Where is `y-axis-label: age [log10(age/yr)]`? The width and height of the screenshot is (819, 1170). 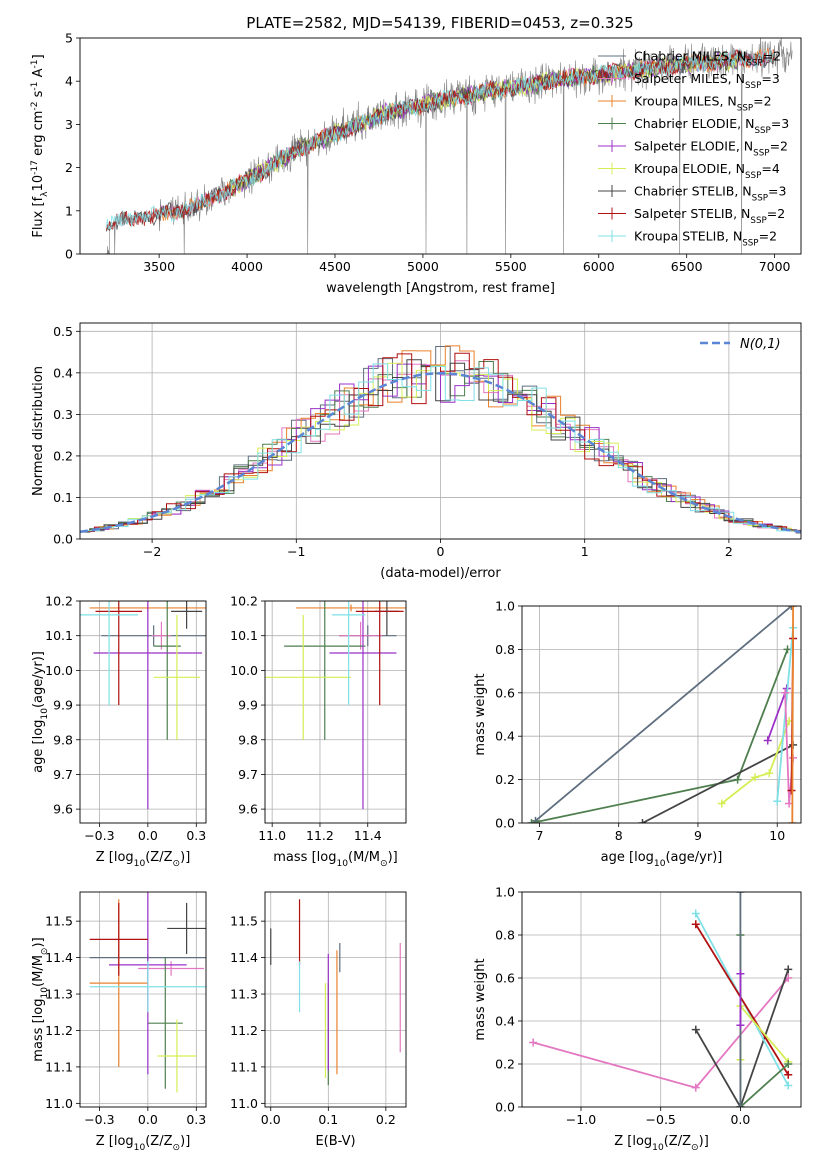 y-axis-label: age [log10(age/yr)] is located at coordinates (40, 712).